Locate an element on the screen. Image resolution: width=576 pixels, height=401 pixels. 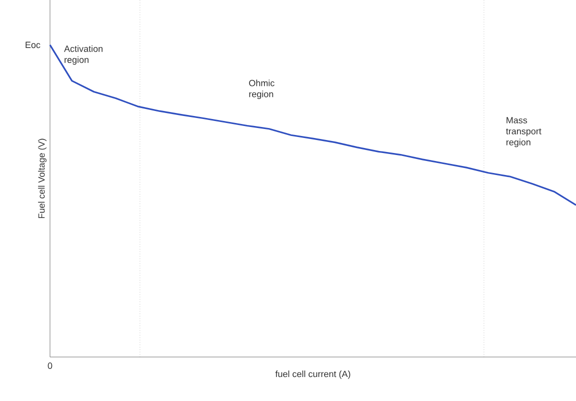
annotation: Ohmic region is located at coordinates (261, 90).